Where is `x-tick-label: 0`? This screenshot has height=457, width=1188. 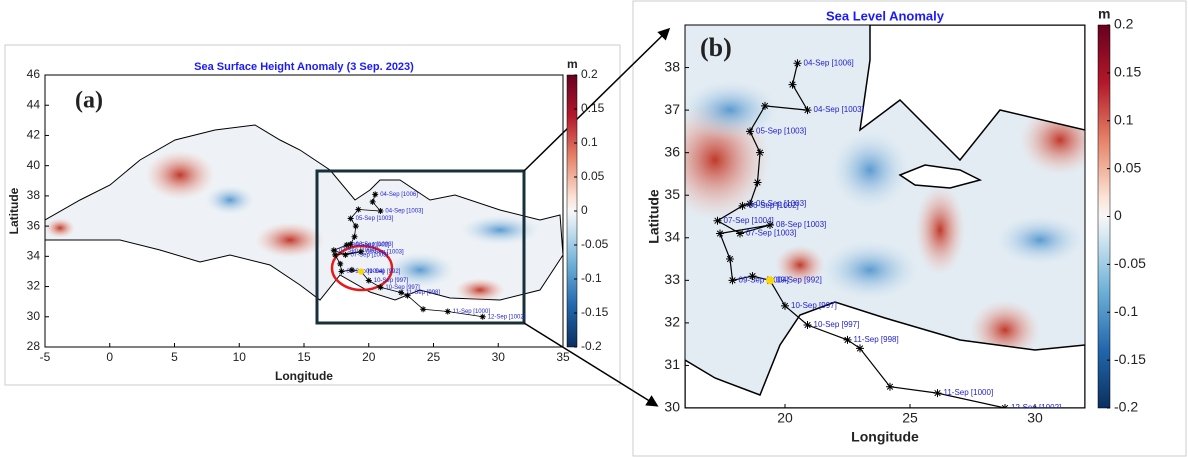 x-tick-label: 0 is located at coordinates (109, 357).